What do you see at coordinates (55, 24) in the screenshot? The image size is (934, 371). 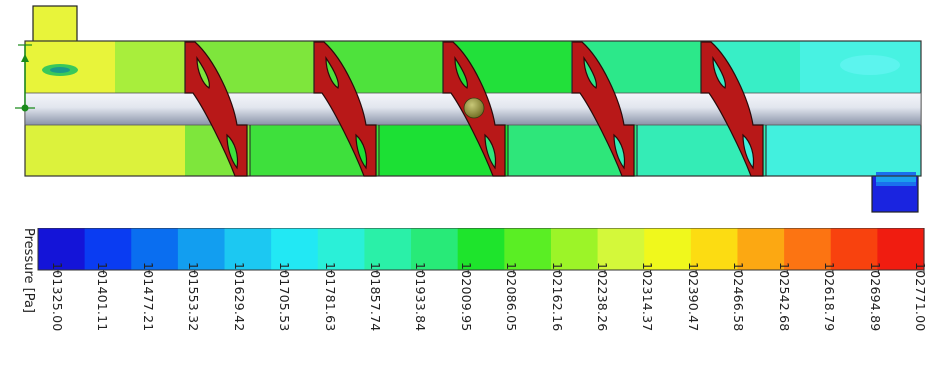 I see `inlet-pipe` at bounding box center [55, 24].